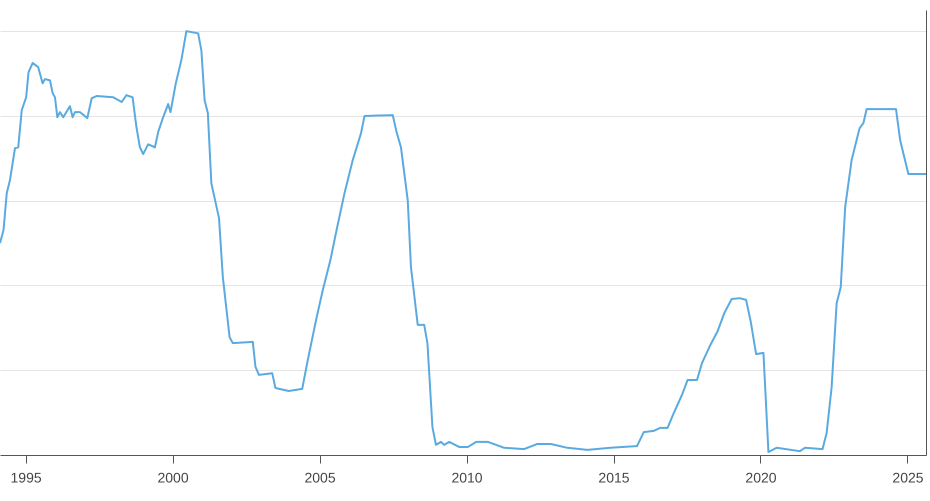 The image size is (930, 501). Describe the element at coordinates (320, 478) in the screenshot. I see `x-tick-label: 2005` at that location.